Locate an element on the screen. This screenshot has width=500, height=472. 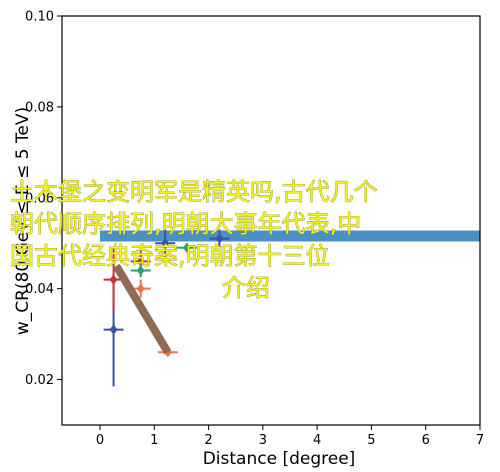
overlay-line-2: 朝代顺序排列,明朝大事年代表,中 is located at coordinates (185, 224).